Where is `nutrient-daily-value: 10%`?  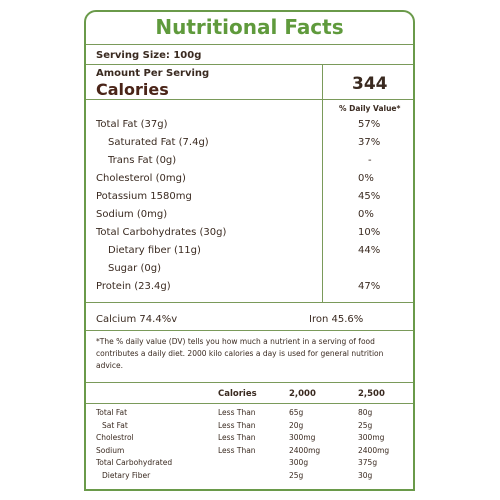
nutrient-daily-value: 10% is located at coordinates (369, 232).